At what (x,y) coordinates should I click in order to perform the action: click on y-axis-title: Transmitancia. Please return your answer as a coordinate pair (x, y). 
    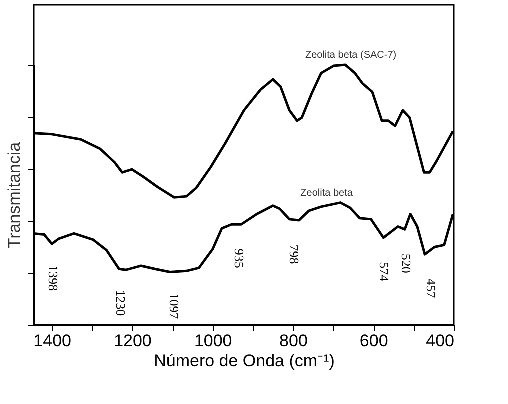
    Looking at the image, I should click on (14, 195).